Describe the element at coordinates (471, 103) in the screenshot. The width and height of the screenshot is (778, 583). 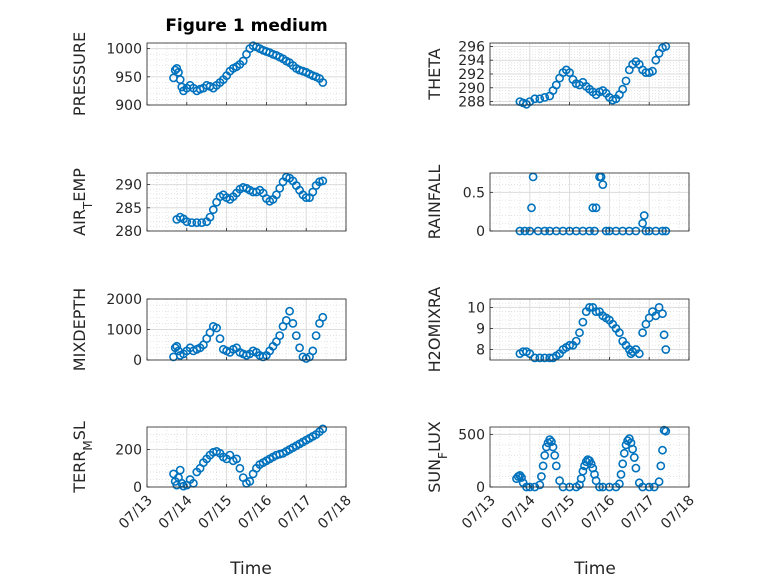
I see `y-tick-label: 288` at that location.